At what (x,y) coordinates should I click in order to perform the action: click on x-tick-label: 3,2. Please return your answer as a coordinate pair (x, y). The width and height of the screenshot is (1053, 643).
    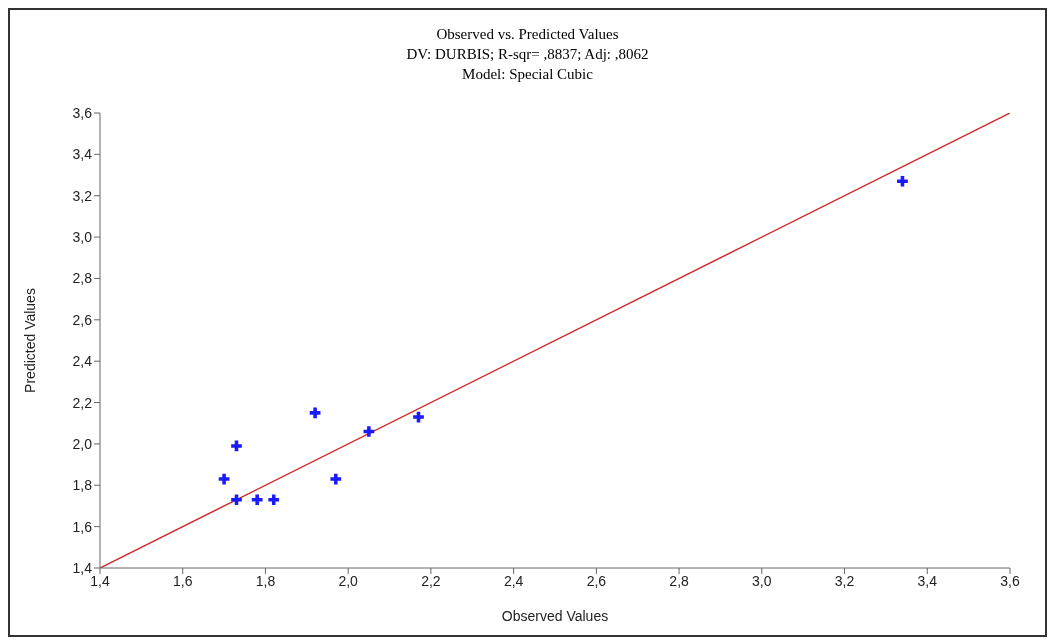
    Looking at the image, I should click on (844, 580).